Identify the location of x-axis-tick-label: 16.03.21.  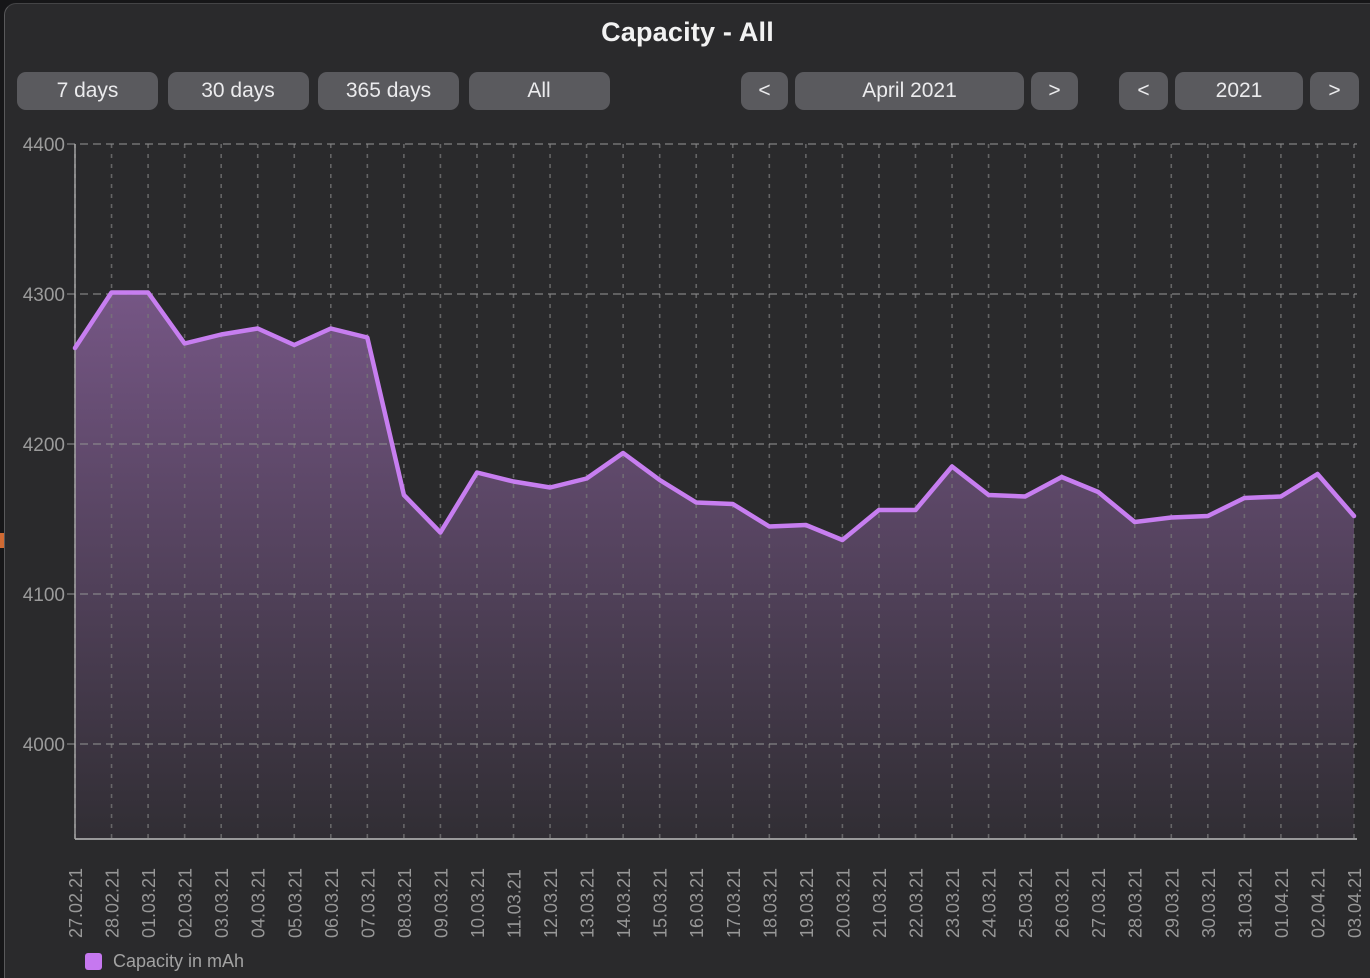
(697, 903).